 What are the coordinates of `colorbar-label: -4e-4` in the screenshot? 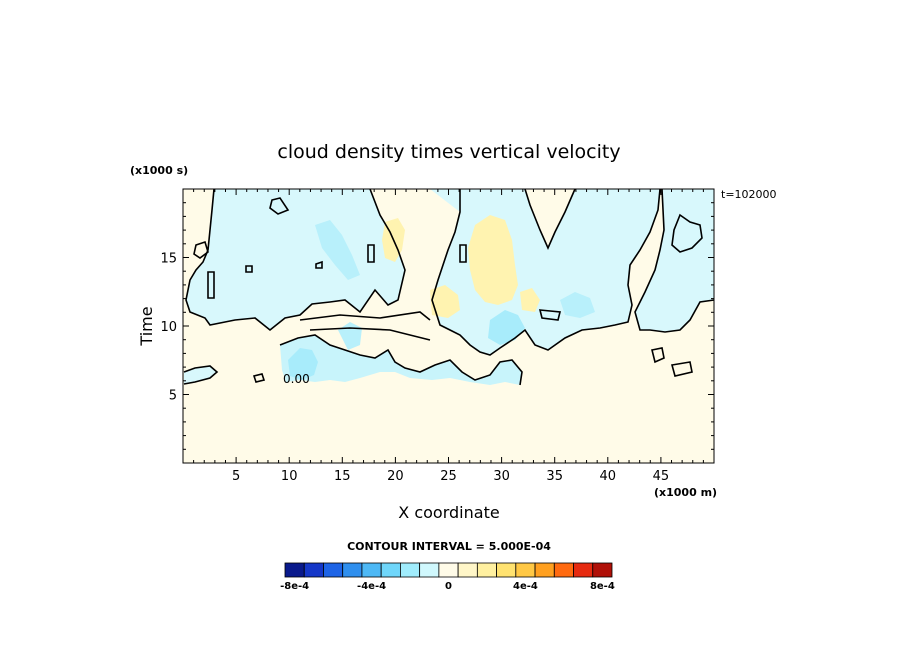 It's located at (371, 586).